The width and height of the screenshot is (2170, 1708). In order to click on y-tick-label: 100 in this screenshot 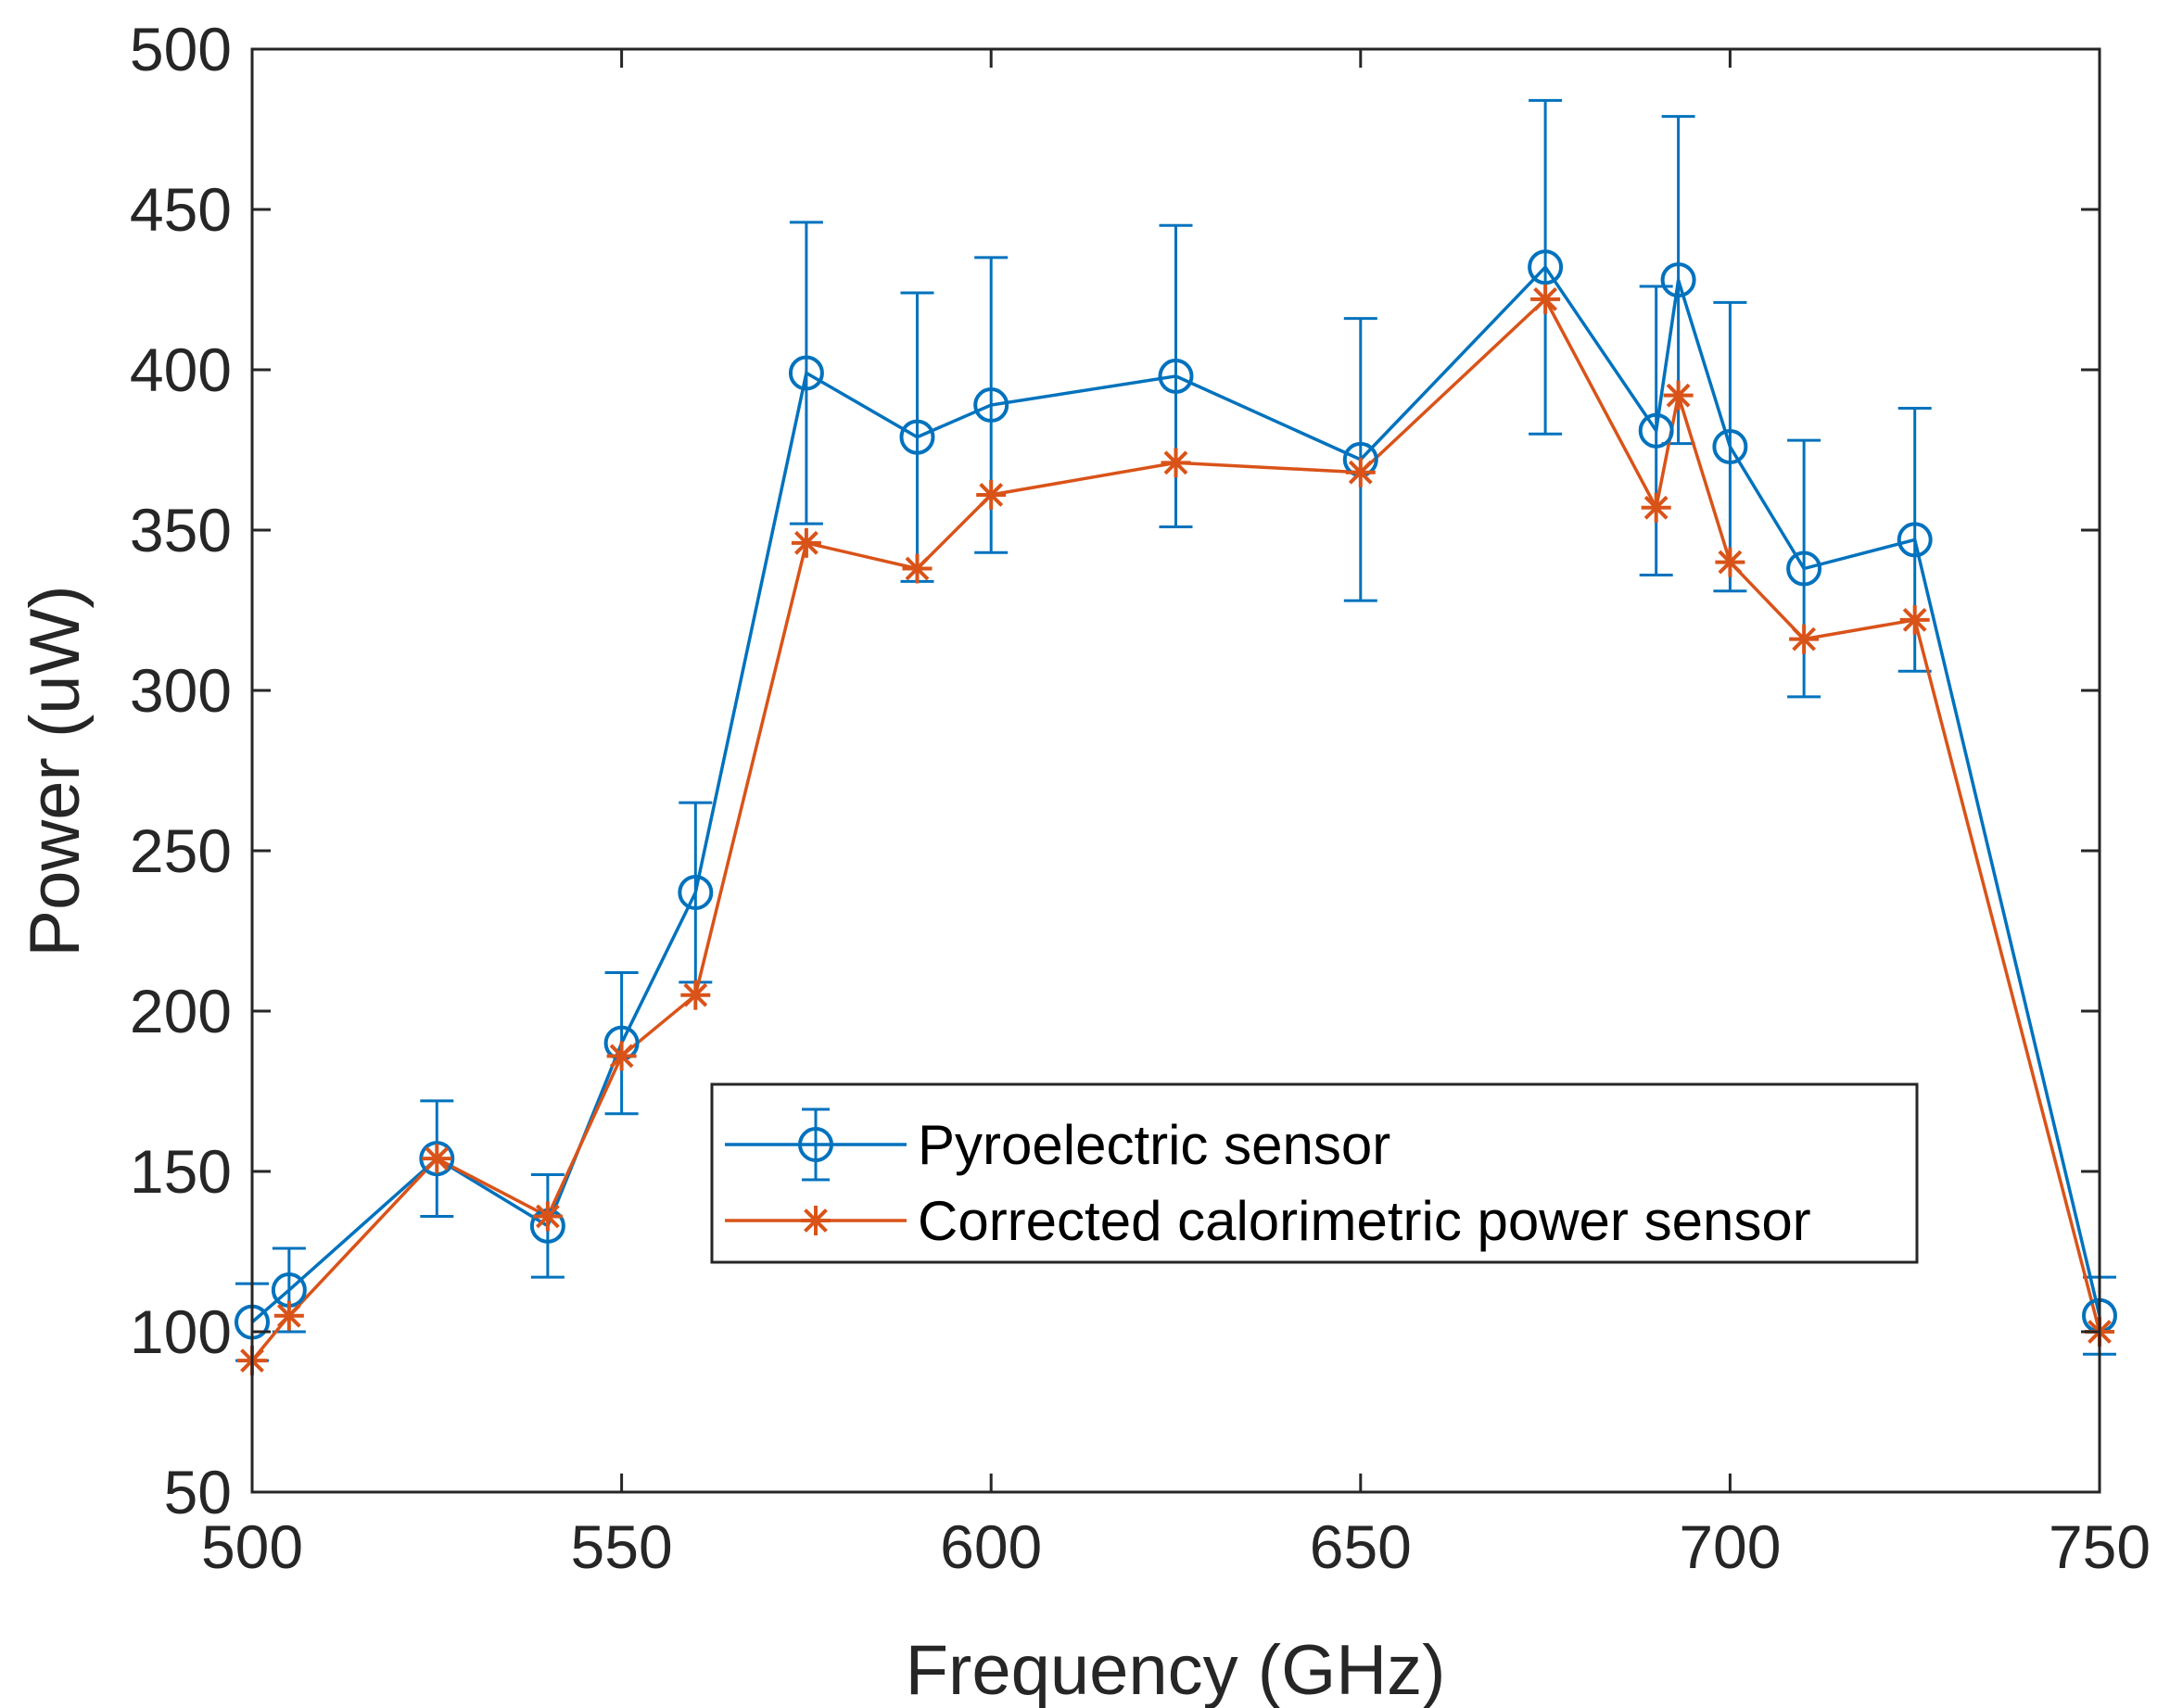, I will do `click(181, 1331)`.